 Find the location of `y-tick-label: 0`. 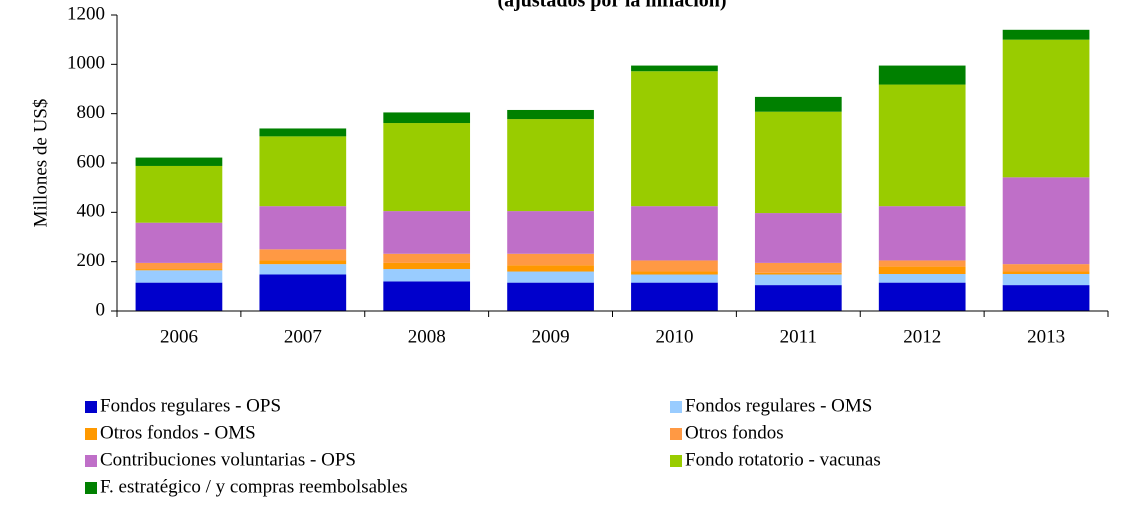

y-tick-label: 0 is located at coordinates (101, 309).